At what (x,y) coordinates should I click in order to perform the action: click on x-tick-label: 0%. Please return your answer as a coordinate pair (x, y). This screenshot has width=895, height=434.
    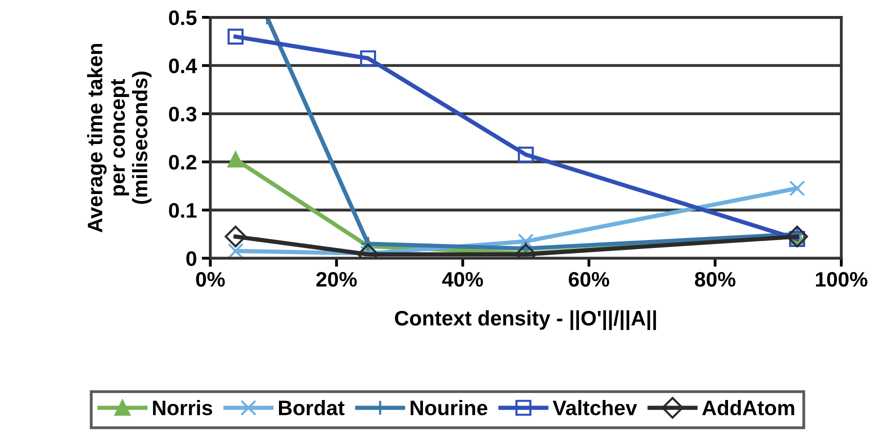
    Looking at the image, I should click on (210, 279).